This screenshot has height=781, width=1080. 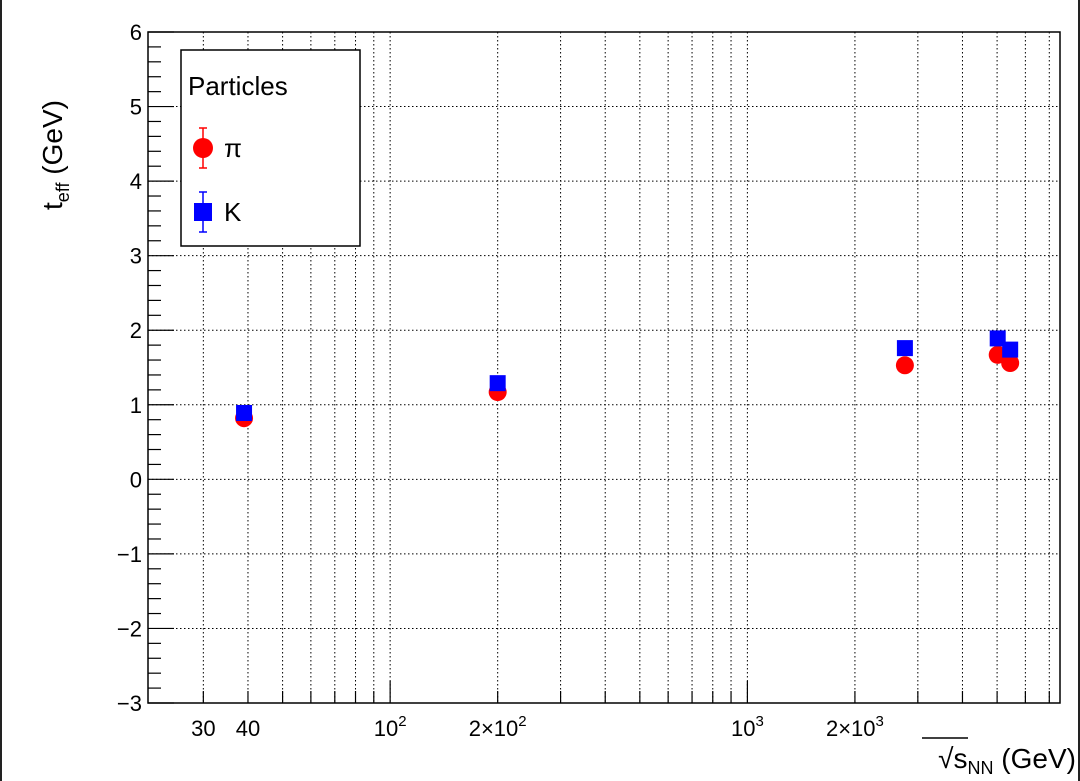 I want to click on y-tick-labels: −3 −2 −1 0 1 2 3 4 5 6, so click(x=129, y=368).